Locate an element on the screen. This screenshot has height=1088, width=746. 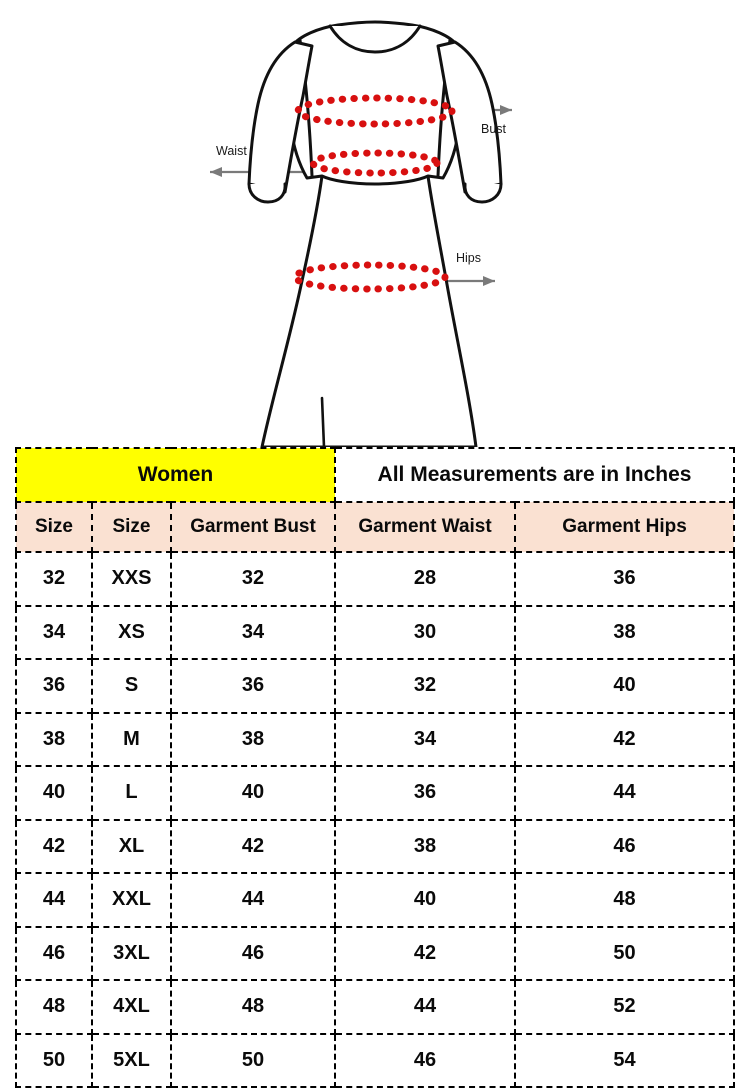
table-row: 32 XXS 32 28 36 is located at coordinates (375, 579).